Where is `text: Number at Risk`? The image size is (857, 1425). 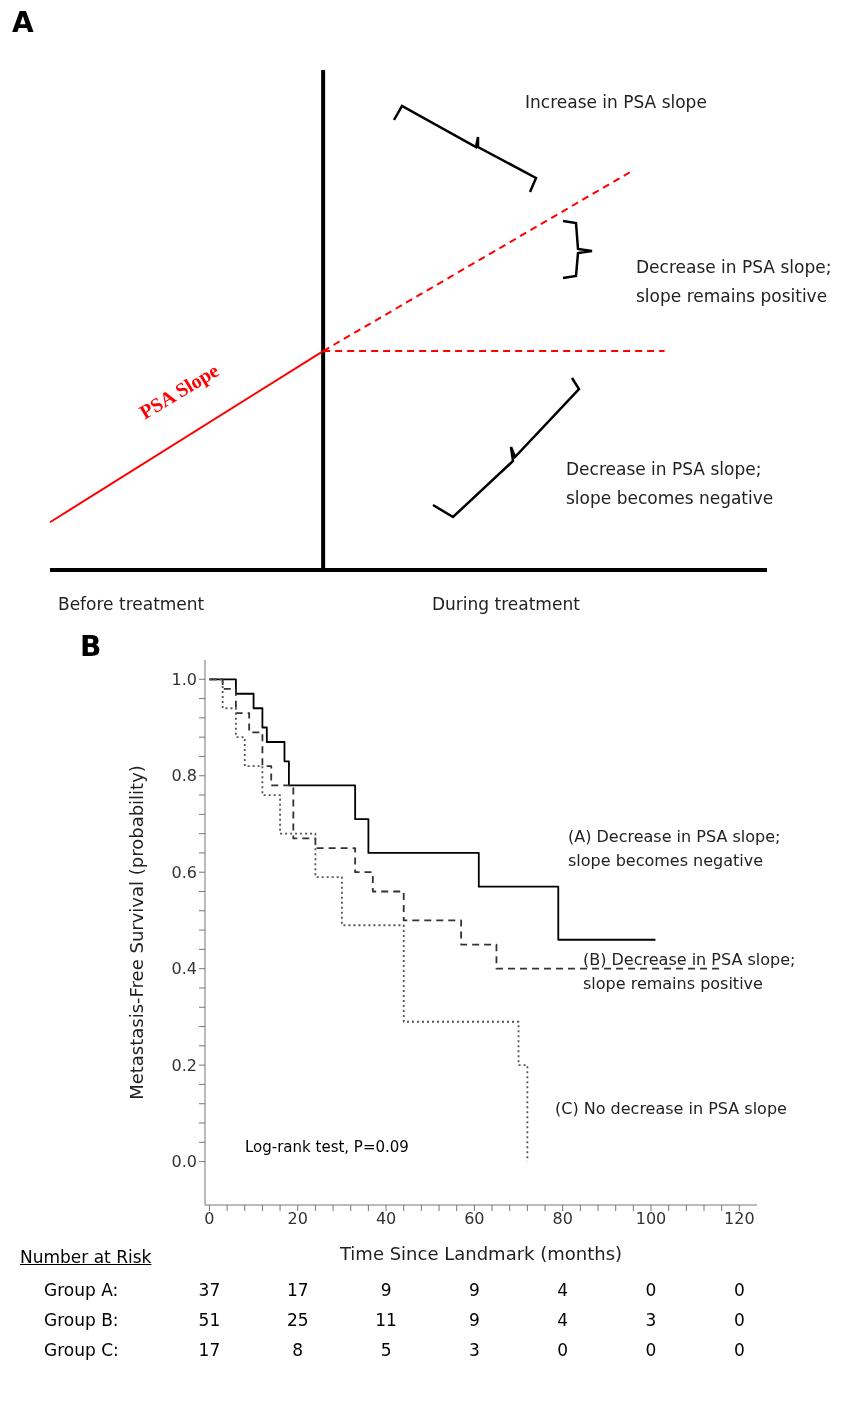 text: Number at Risk is located at coordinates (86, 1257).